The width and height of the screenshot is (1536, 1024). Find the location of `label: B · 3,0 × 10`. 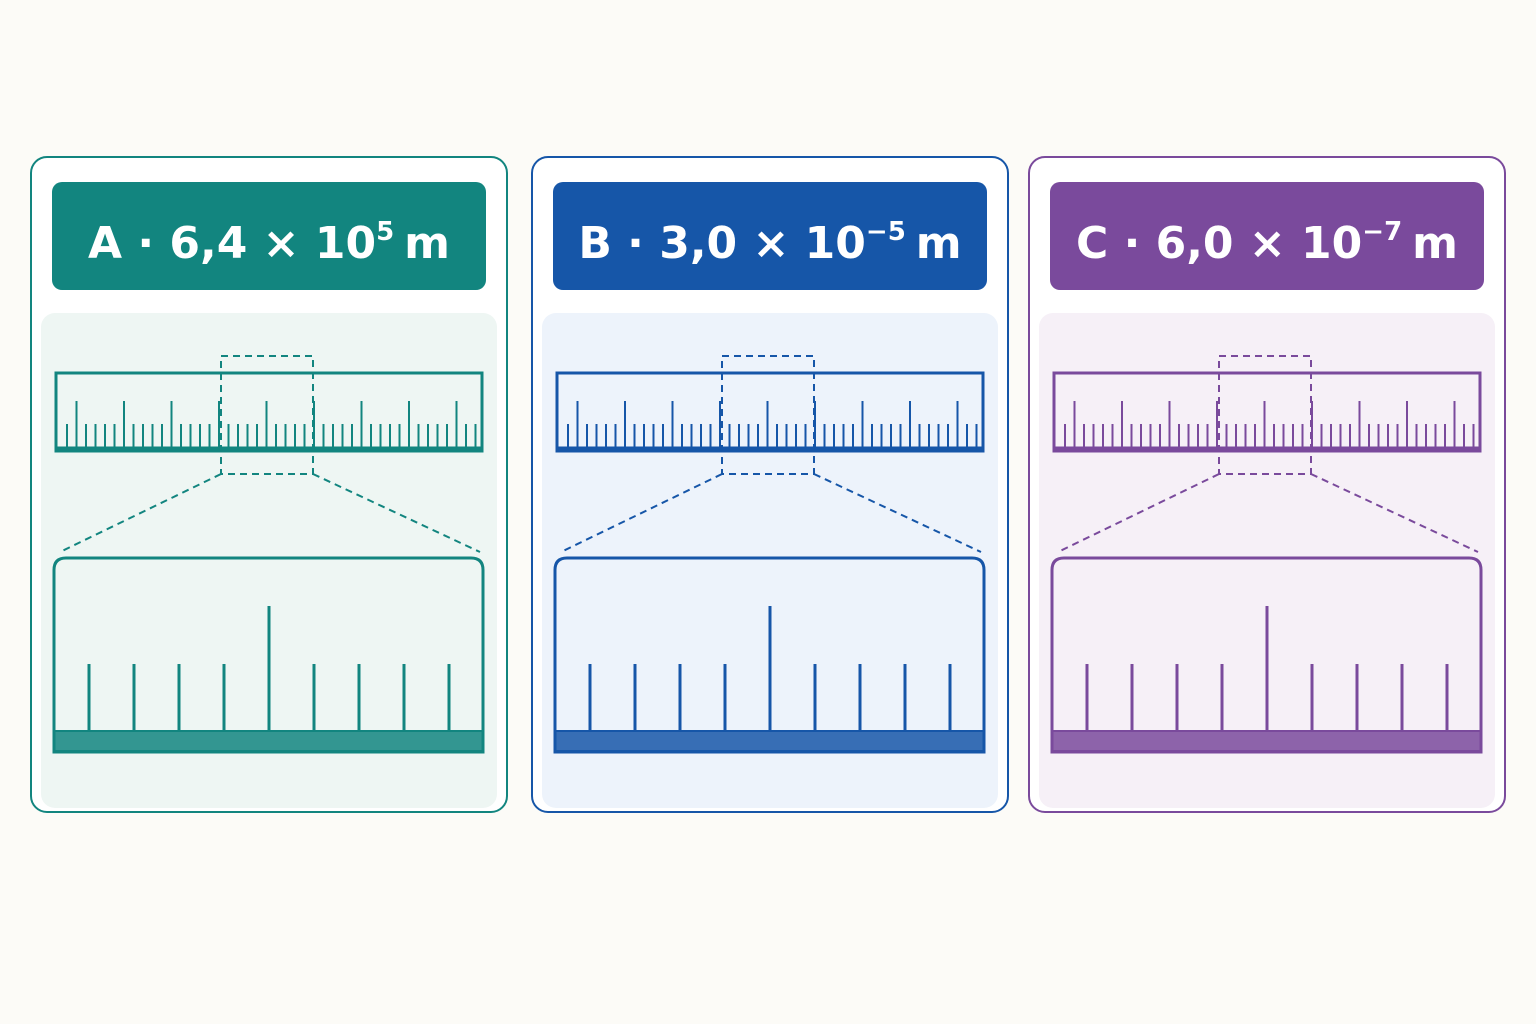

label: B · 3,0 × 10 is located at coordinates (722, 243).